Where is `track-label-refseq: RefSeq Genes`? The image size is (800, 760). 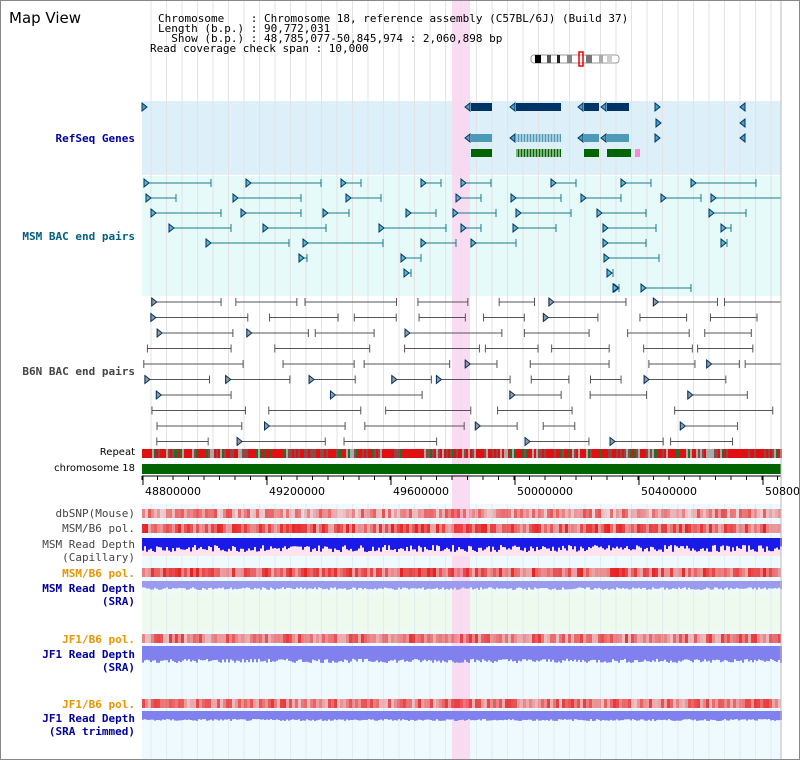 track-label-refseq: RefSeq Genes is located at coordinates (95, 138).